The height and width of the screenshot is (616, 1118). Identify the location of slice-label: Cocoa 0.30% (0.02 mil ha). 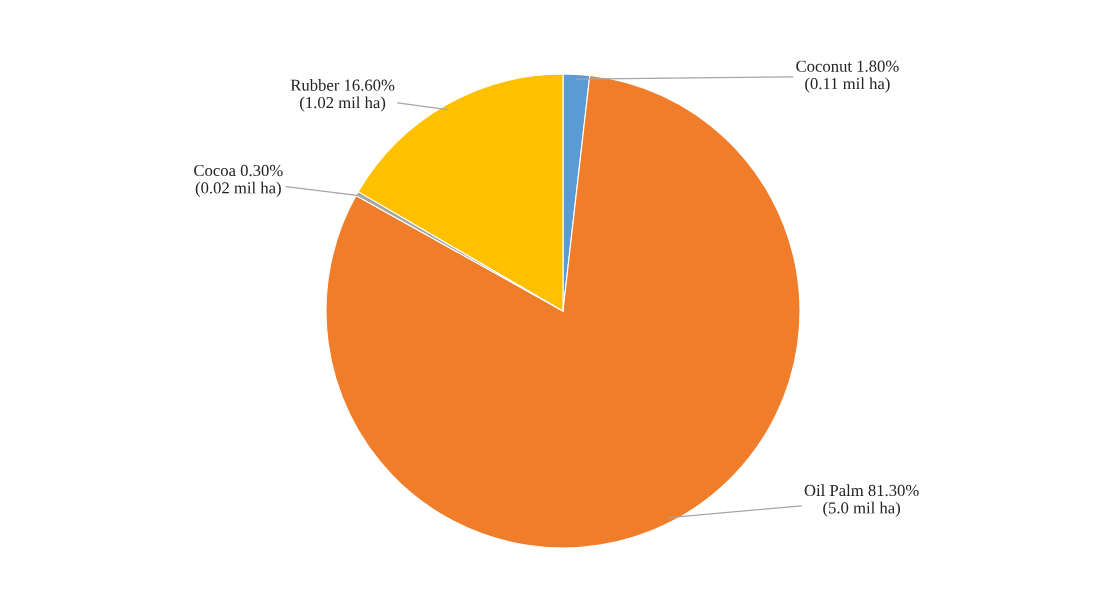
(238, 180).